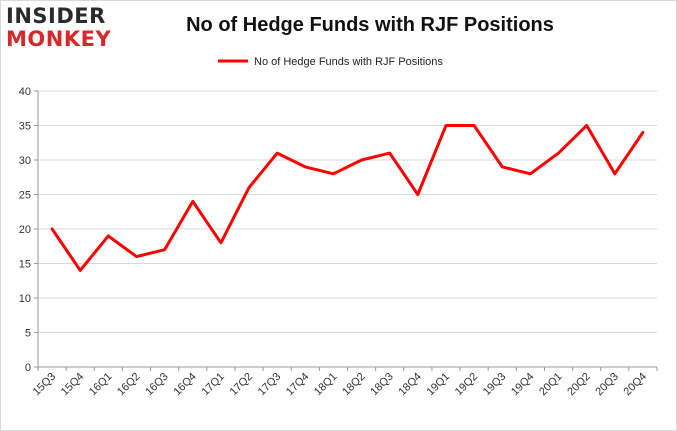 The width and height of the screenshot is (677, 431). Describe the element at coordinates (101, 385) in the screenshot. I see `x-tick-label: 16Q1` at that location.